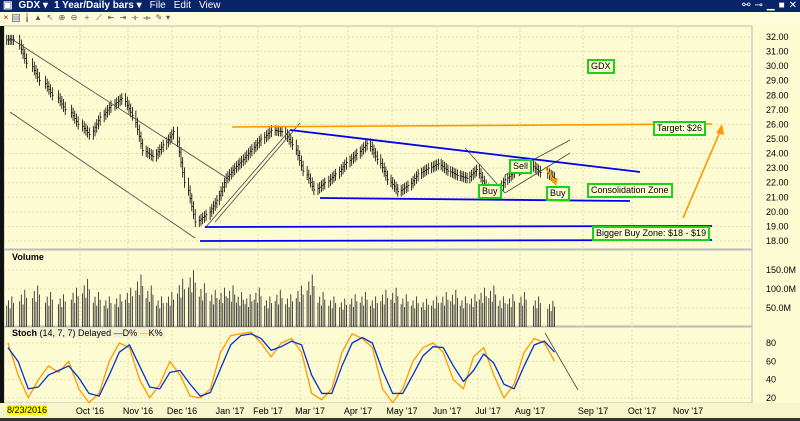  What do you see at coordinates (781, 270) in the screenshot?
I see `volume-tick-label: 150.0M` at bounding box center [781, 270].